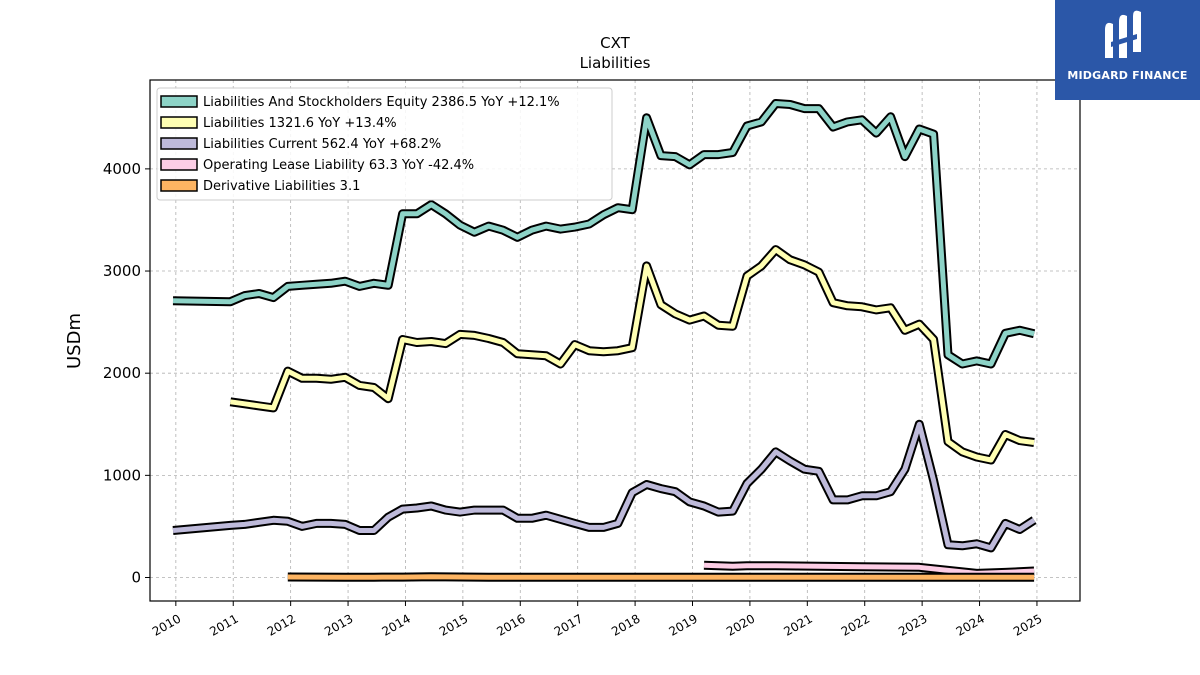 The height and width of the screenshot is (675, 1200). I want to click on y-tick-label: 0, so click(136, 578).